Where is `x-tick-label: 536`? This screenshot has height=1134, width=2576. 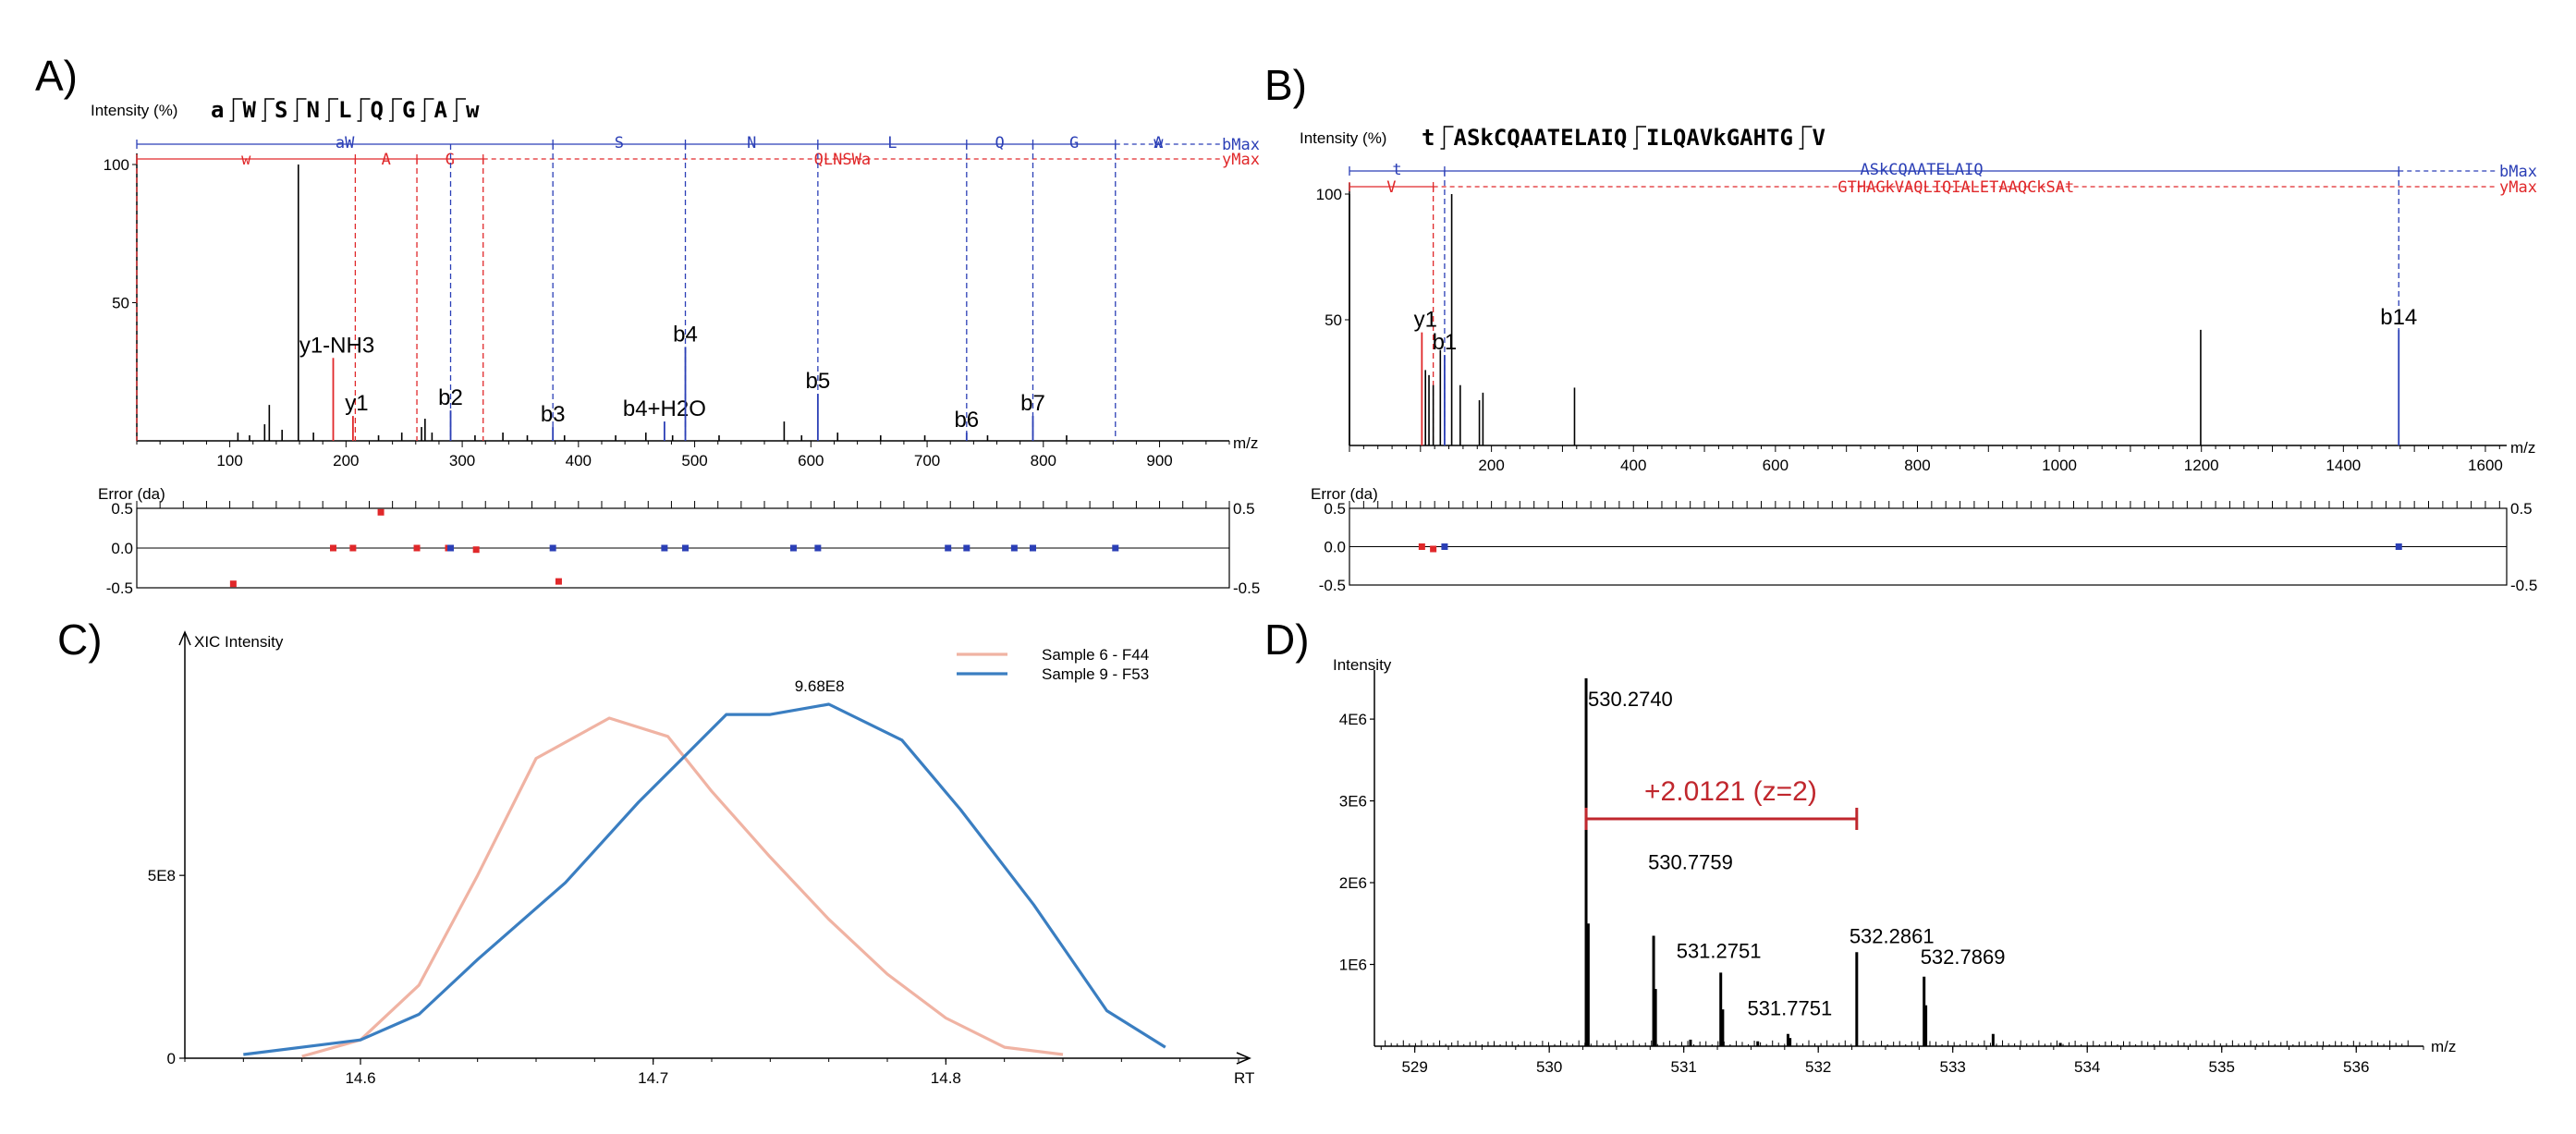 x-tick-label: 536 is located at coordinates (2356, 1067).